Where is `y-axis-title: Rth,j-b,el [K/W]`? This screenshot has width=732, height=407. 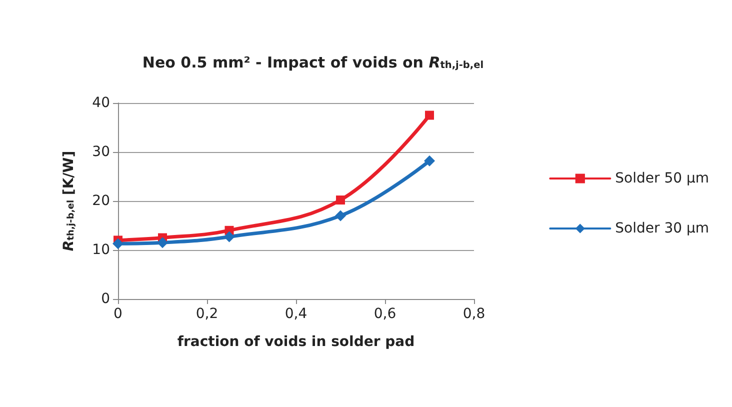
y-axis-title: Rth,j-b,el [K/W] is located at coordinates (69, 201).